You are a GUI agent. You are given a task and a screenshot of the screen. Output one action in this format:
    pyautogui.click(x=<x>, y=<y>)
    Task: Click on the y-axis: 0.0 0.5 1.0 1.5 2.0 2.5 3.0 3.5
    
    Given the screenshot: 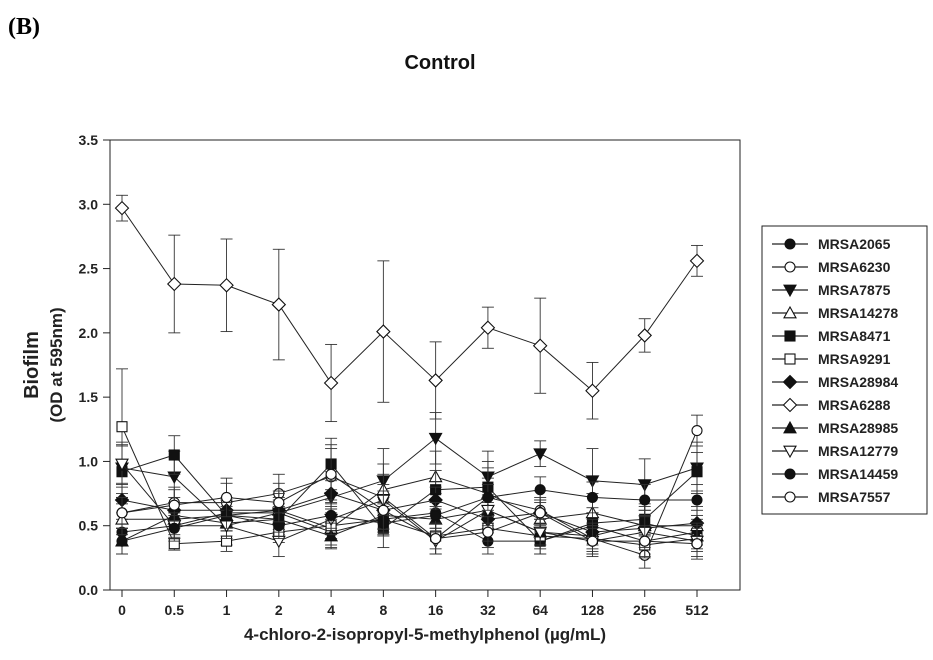 What is the action you would take?
    pyautogui.click(x=94, y=365)
    